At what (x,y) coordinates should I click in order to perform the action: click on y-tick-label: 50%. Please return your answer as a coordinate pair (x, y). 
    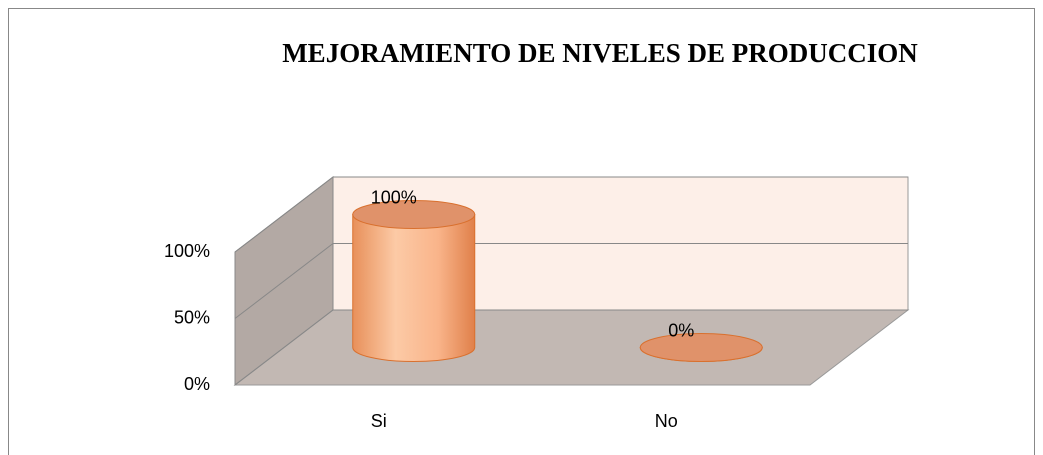
    Looking at the image, I should click on (192, 317).